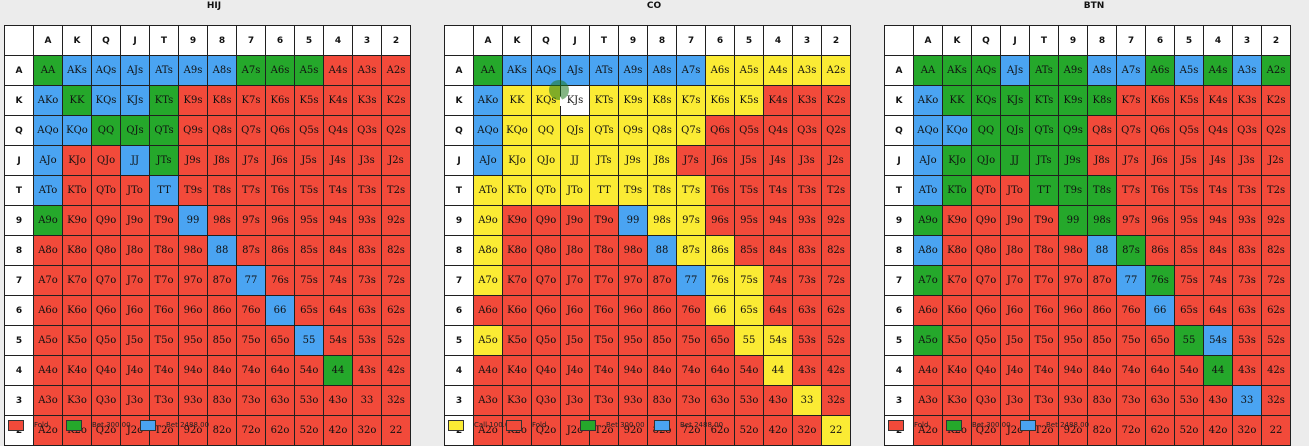  I want to click on hand-cell: Q6o, so click(546, 310).